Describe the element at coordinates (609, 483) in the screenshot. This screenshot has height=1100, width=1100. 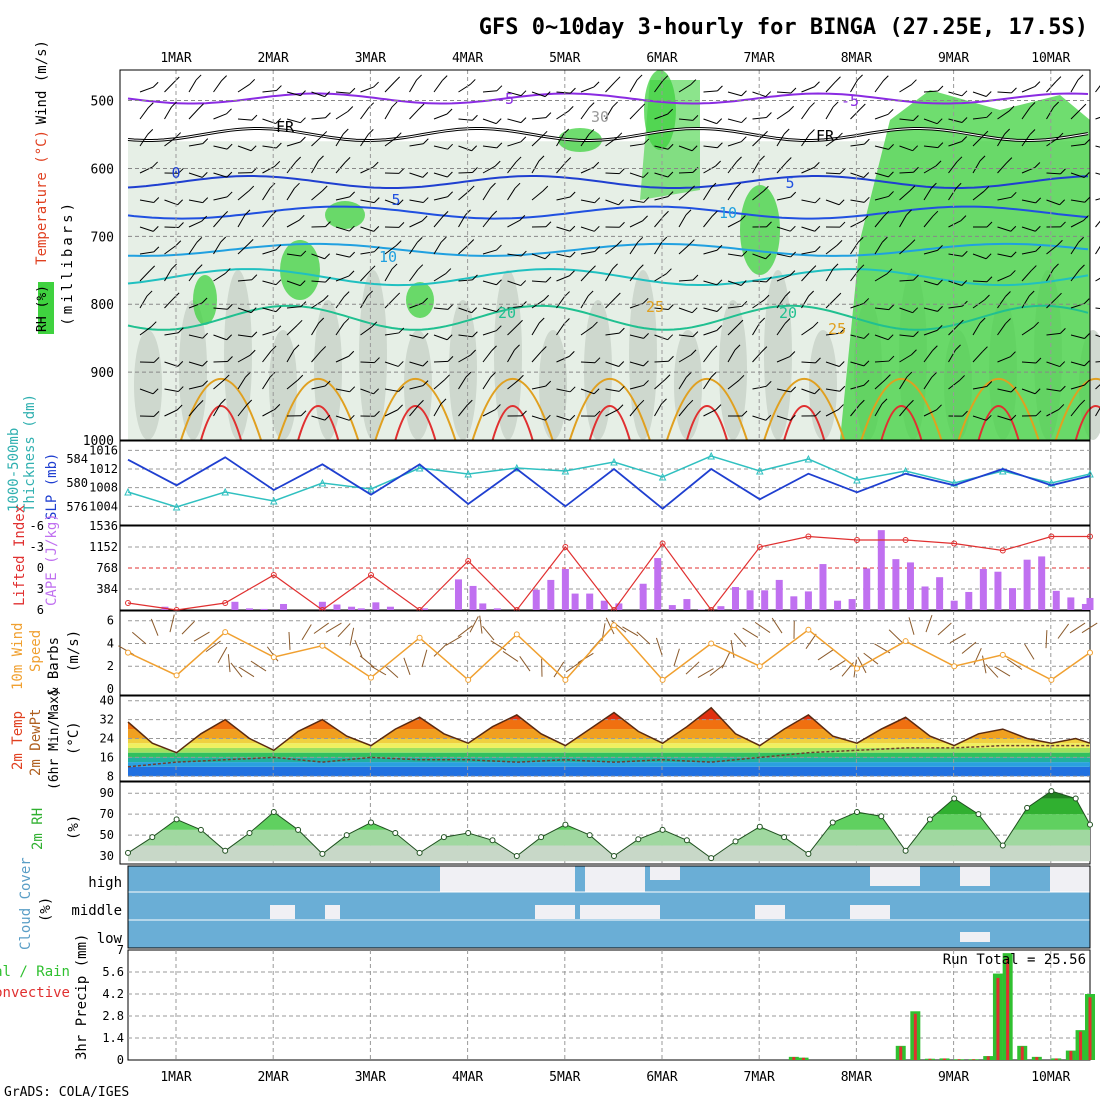
I see `slp-grid` at that location.